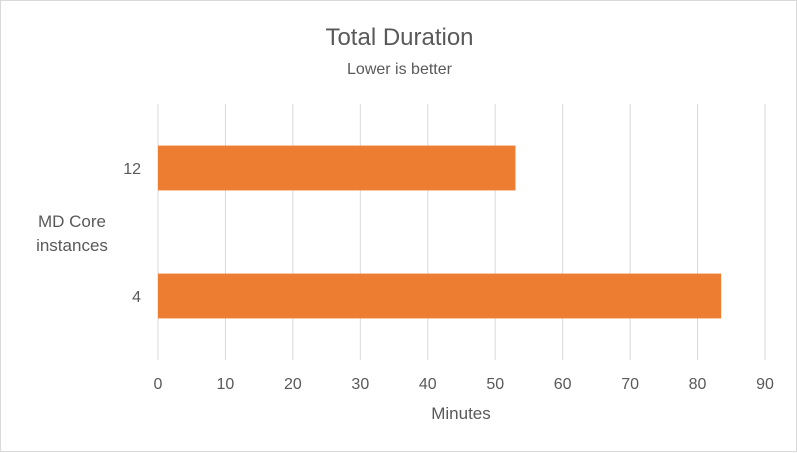  I want to click on x-tick-label: 10, so click(226, 384).